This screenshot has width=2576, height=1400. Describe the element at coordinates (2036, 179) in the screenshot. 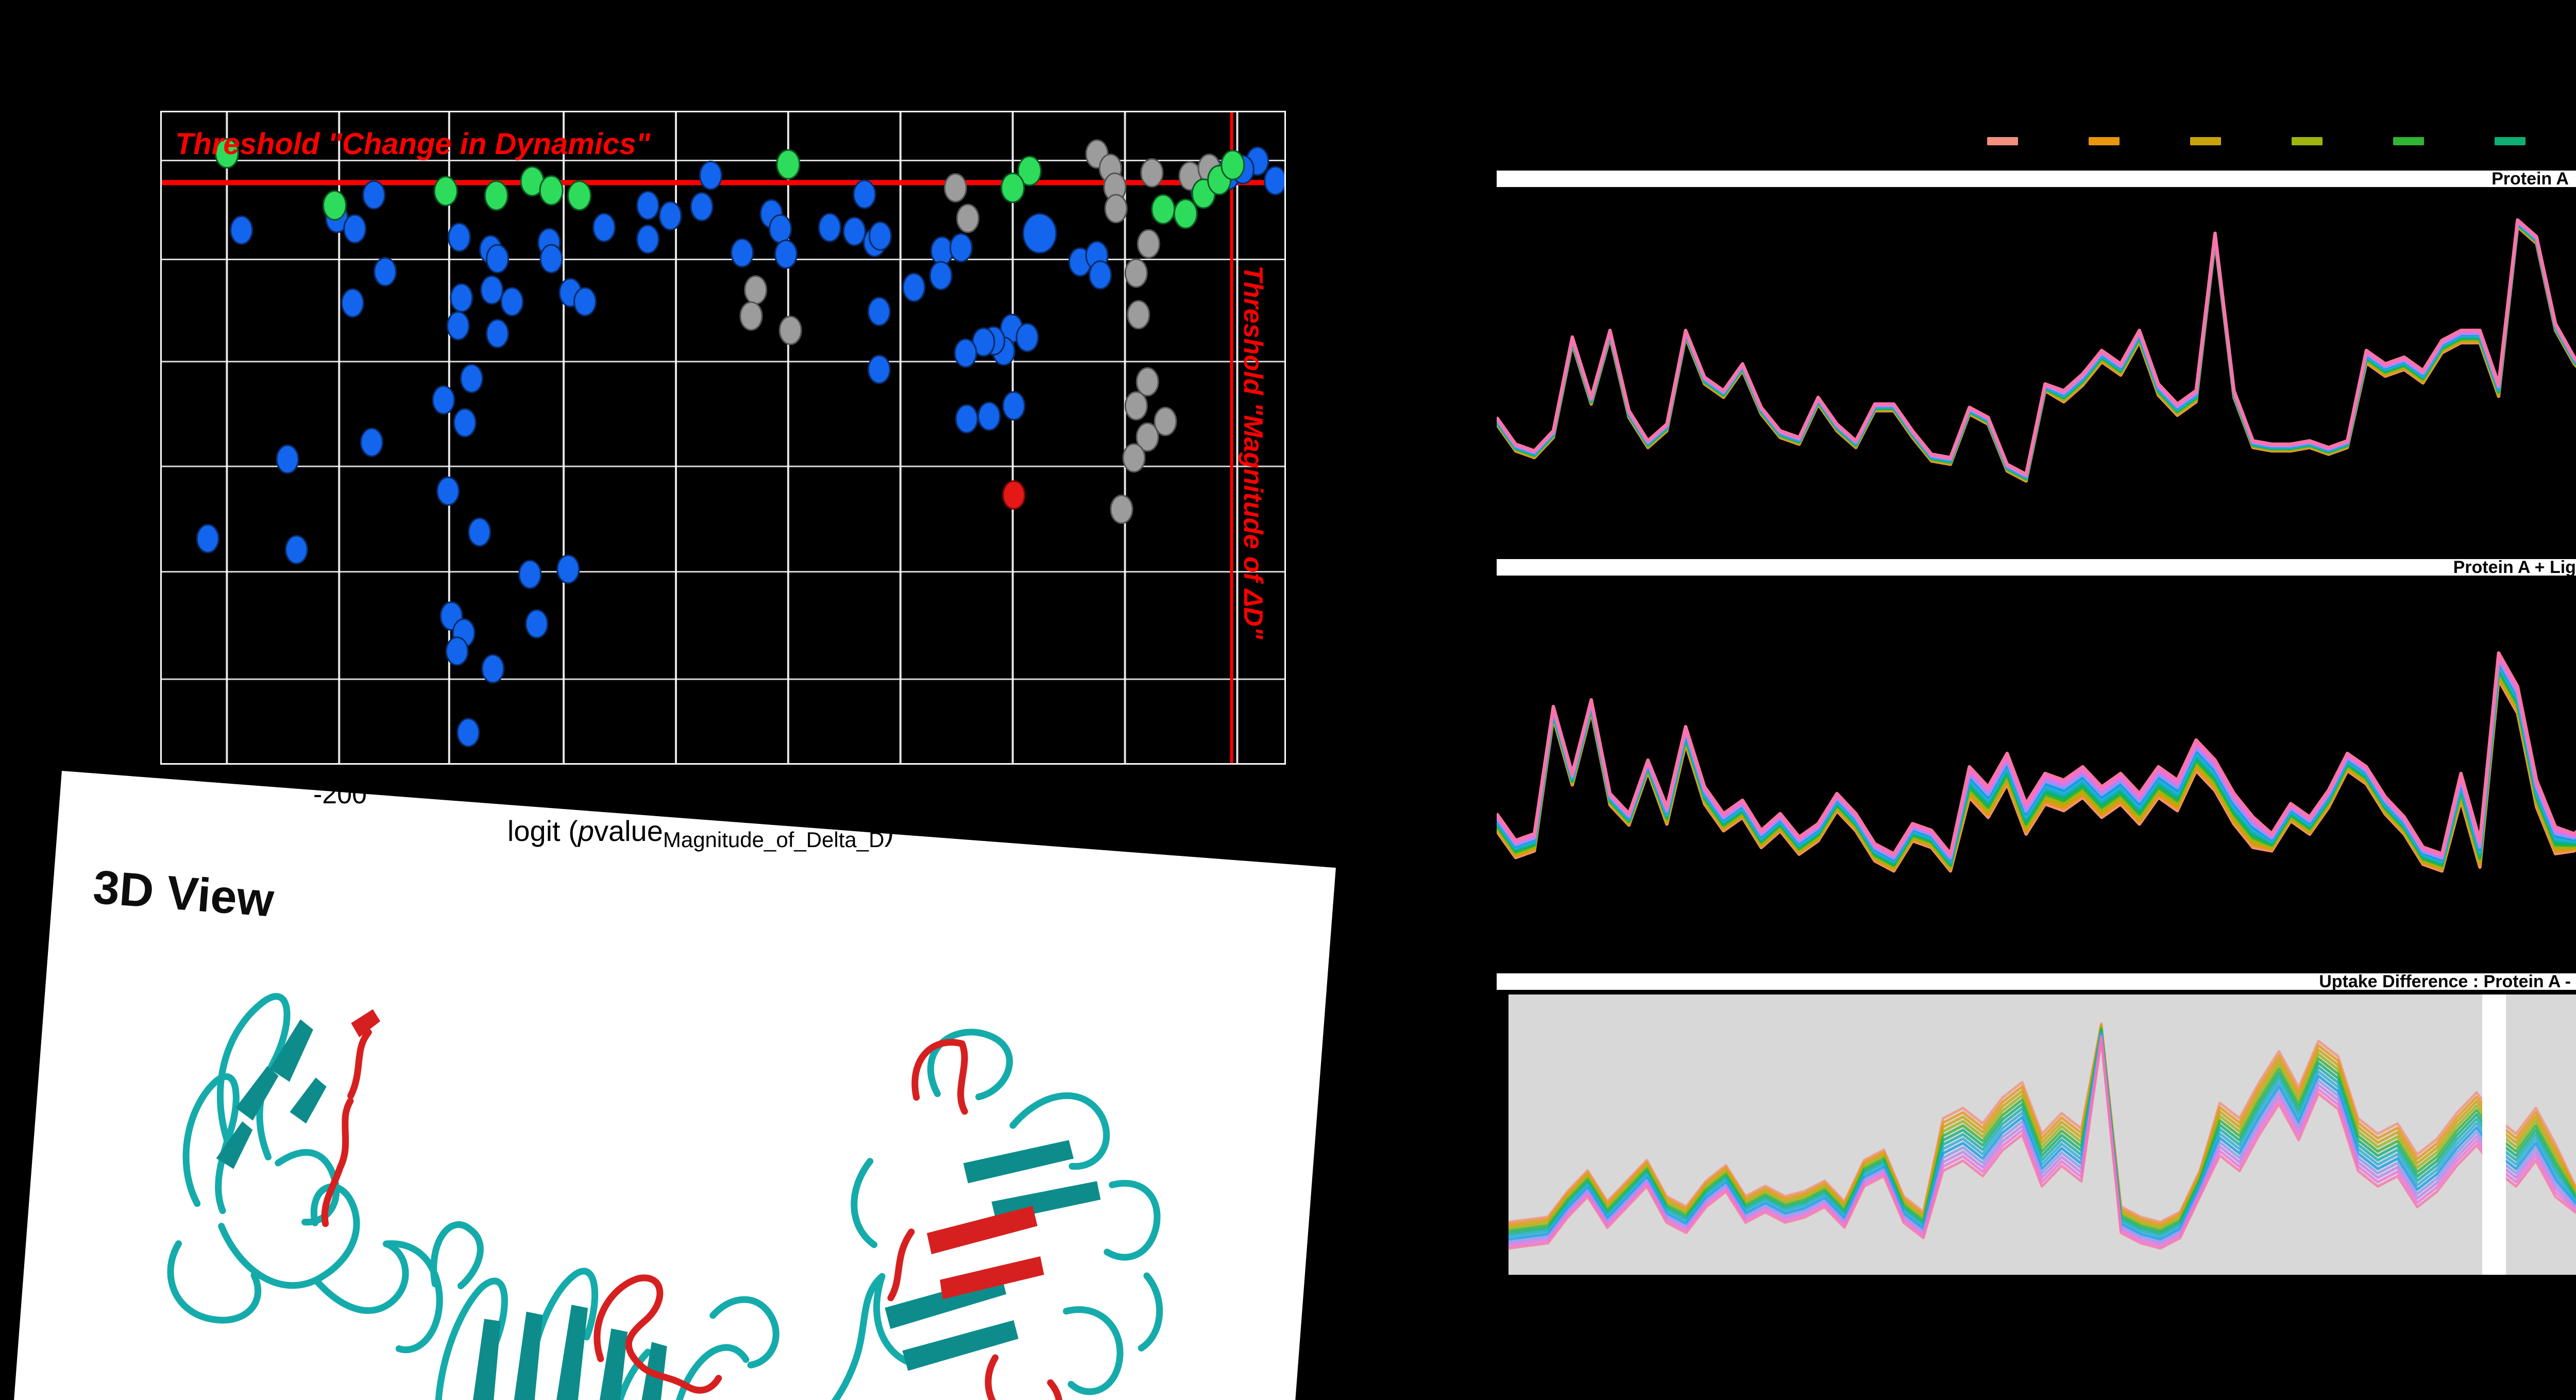

I see `panel-title-protein-a: Protein A` at that location.